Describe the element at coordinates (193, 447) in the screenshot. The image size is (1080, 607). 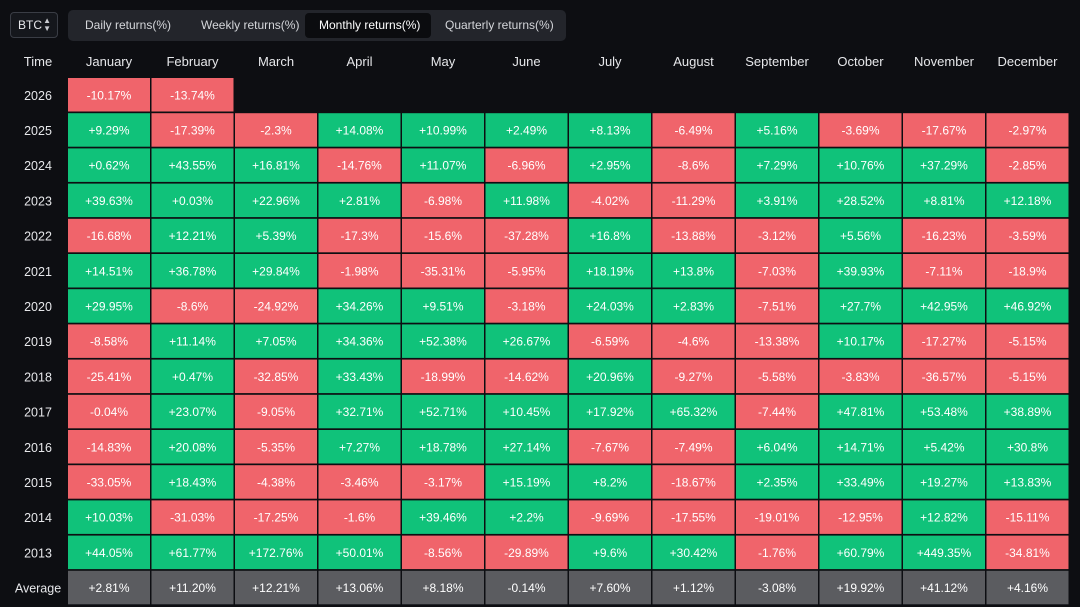
I see `heatmap-cell-value: +20.08%` at that location.